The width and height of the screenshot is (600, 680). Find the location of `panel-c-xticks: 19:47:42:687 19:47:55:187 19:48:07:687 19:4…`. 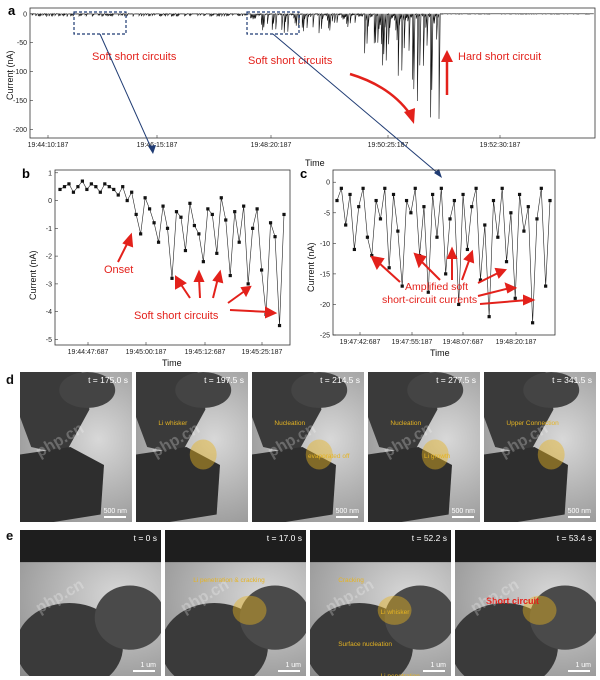

panel-c-xticks: 19:47:42:687 19:47:55:187 19:48:07:687 19:4… is located at coordinates (438, 339).